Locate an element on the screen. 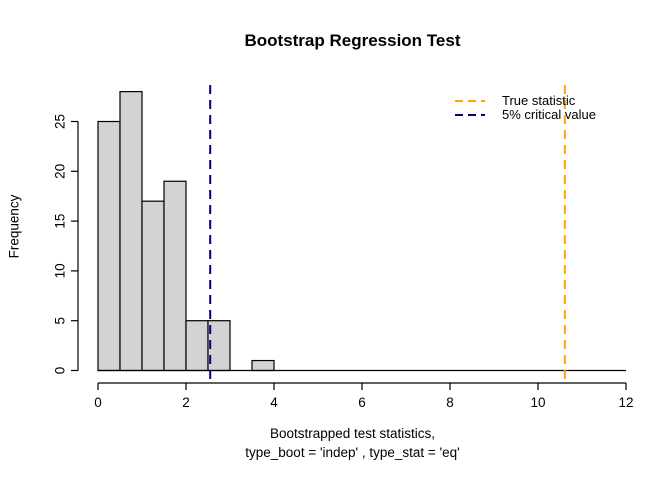 The image size is (672, 480). y-tick-label: 0 is located at coordinates (60, 371).